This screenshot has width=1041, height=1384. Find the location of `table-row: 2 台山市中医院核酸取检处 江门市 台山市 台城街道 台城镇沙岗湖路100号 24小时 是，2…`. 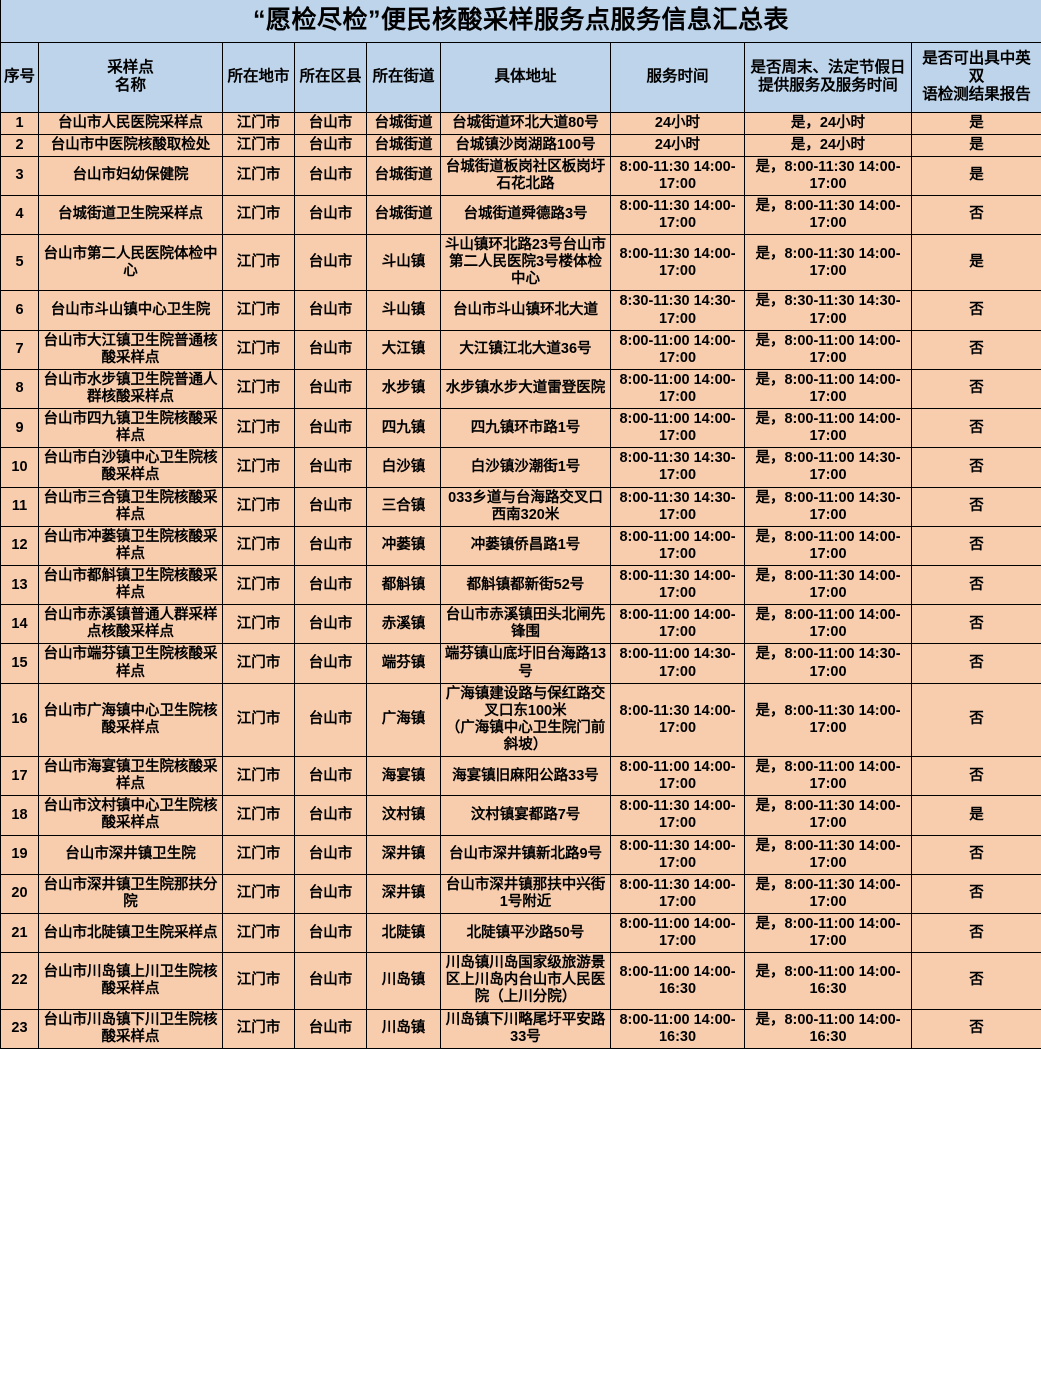

table-row: 2 台山市中医院核酸取检处 江门市 台山市 台城街道 台城镇沙岗湖路100号 24小时 是，2… is located at coordinates (520, 145).